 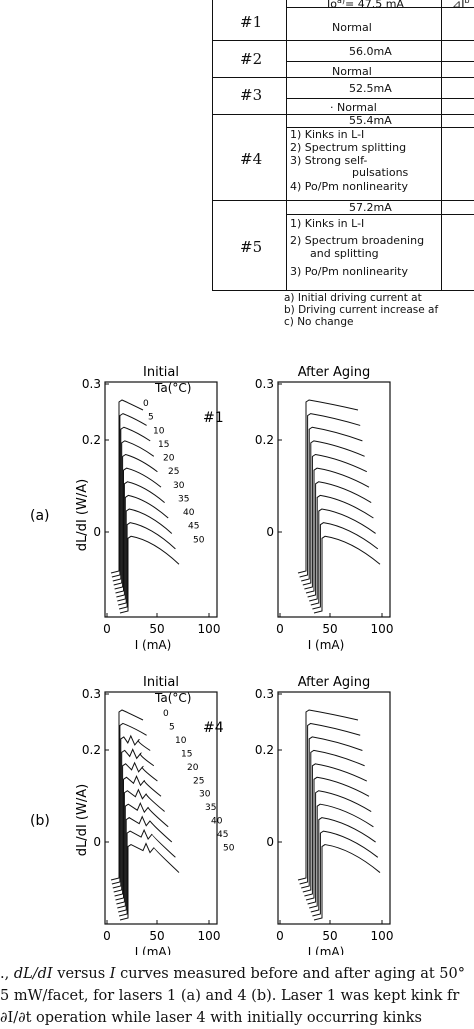 I want to click on row-4-line-3: 3) Strong self-, so click(x=329, y=160).